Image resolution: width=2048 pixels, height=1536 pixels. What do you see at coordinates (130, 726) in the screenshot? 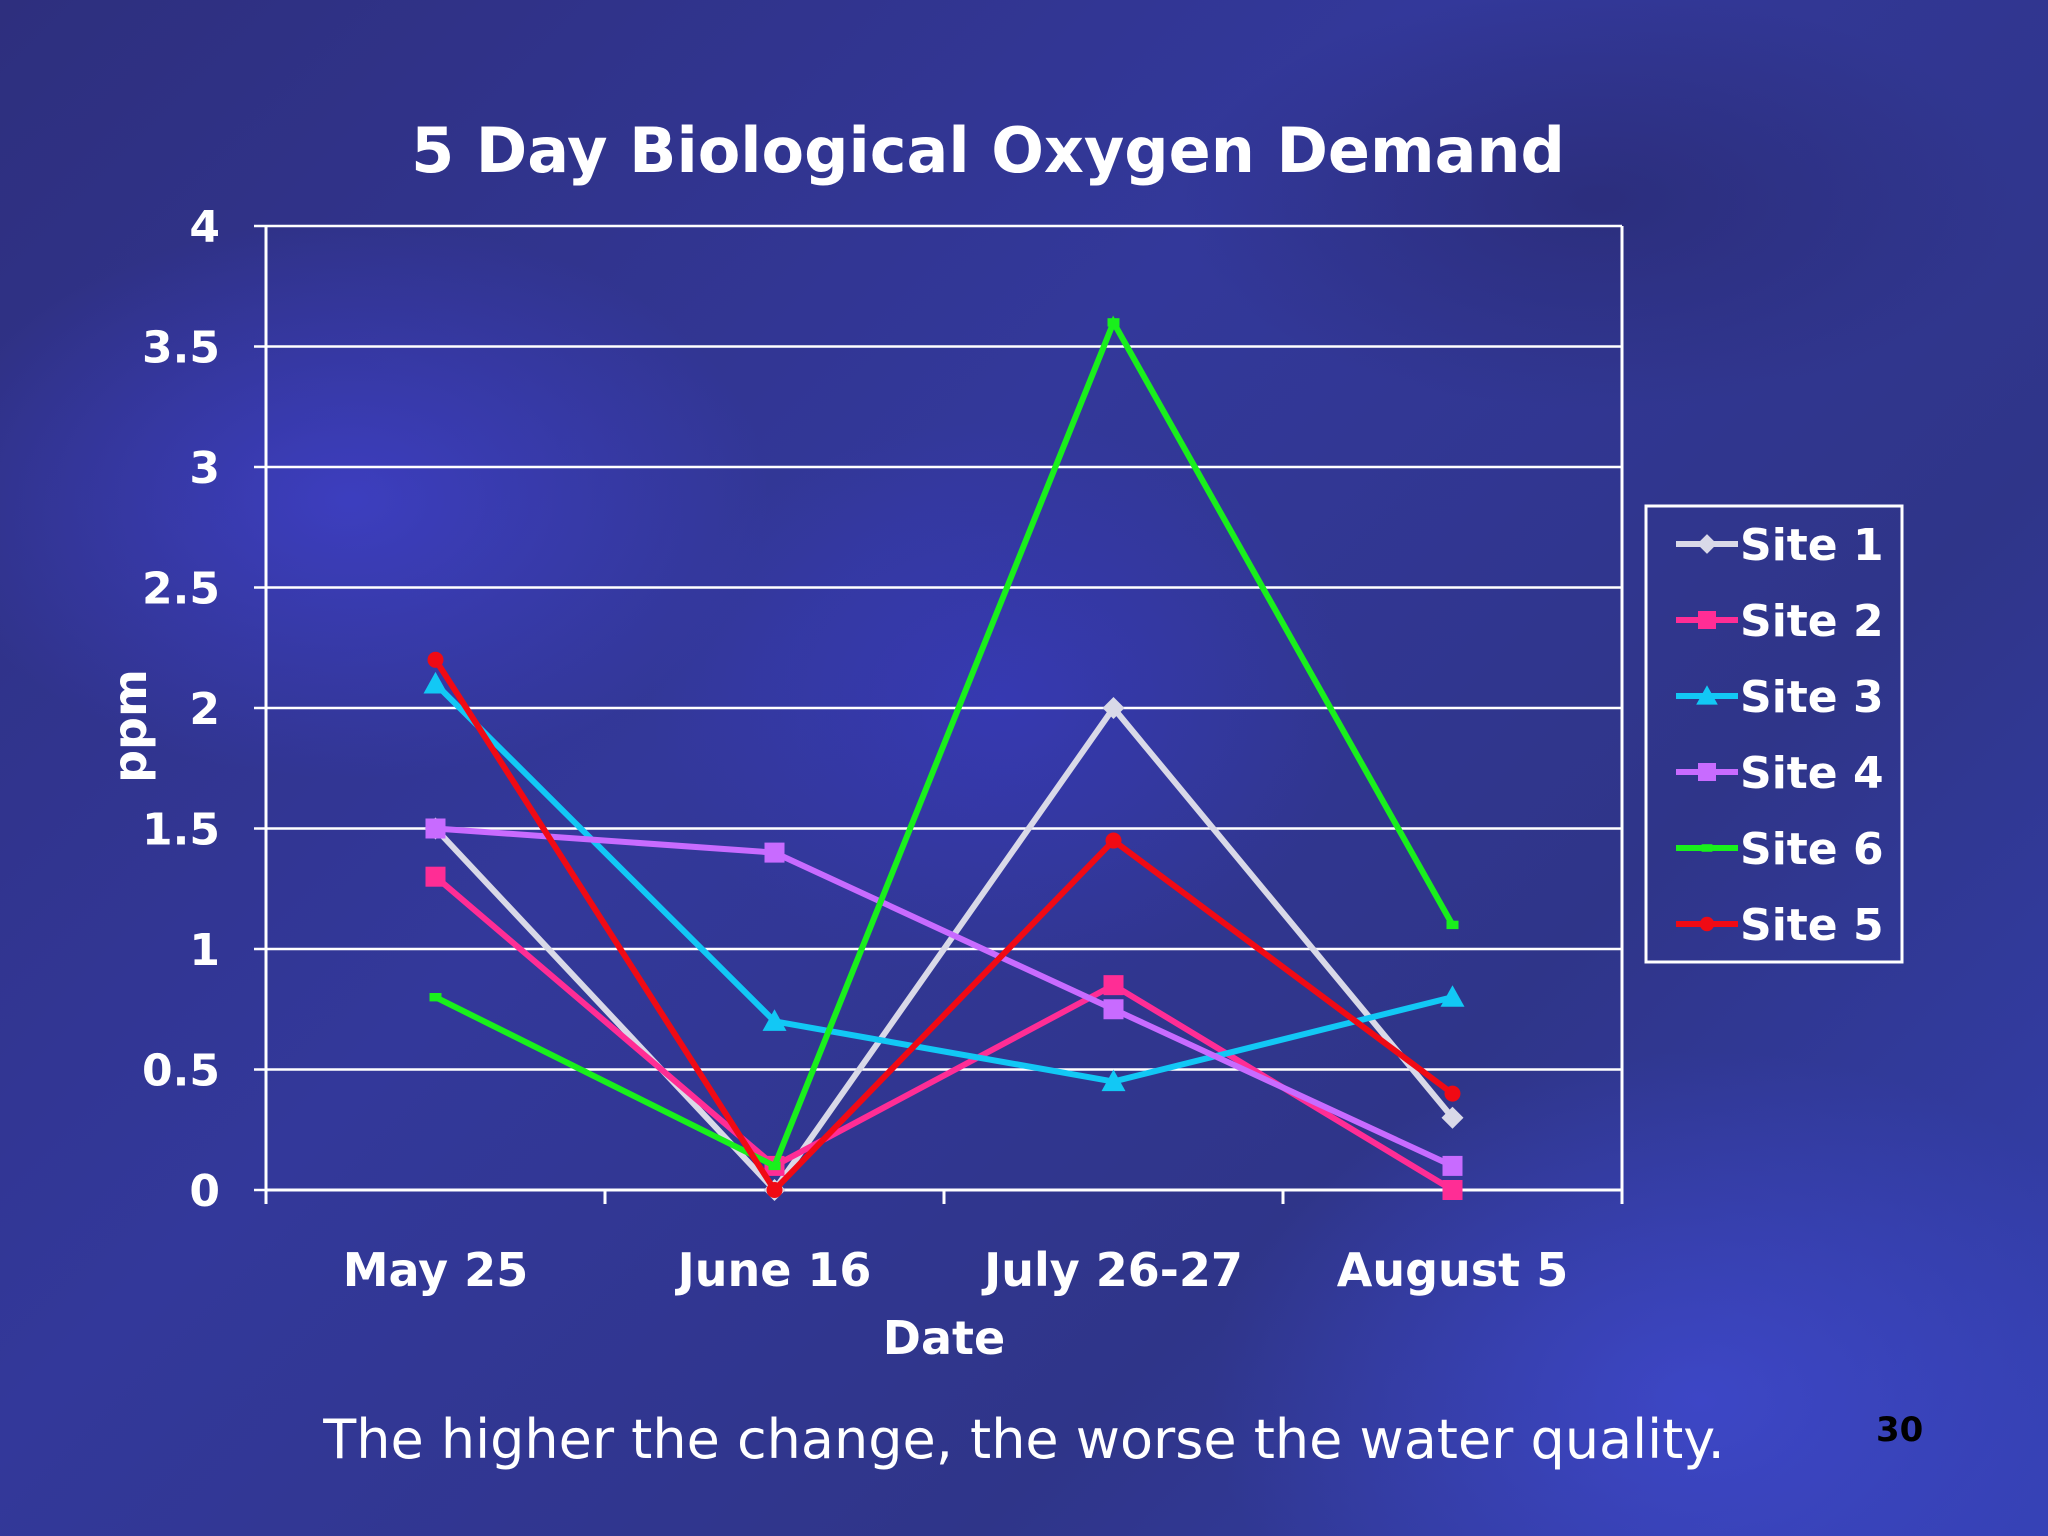
I see `y-axis-label: ppm` at bounding box center [130, 726].